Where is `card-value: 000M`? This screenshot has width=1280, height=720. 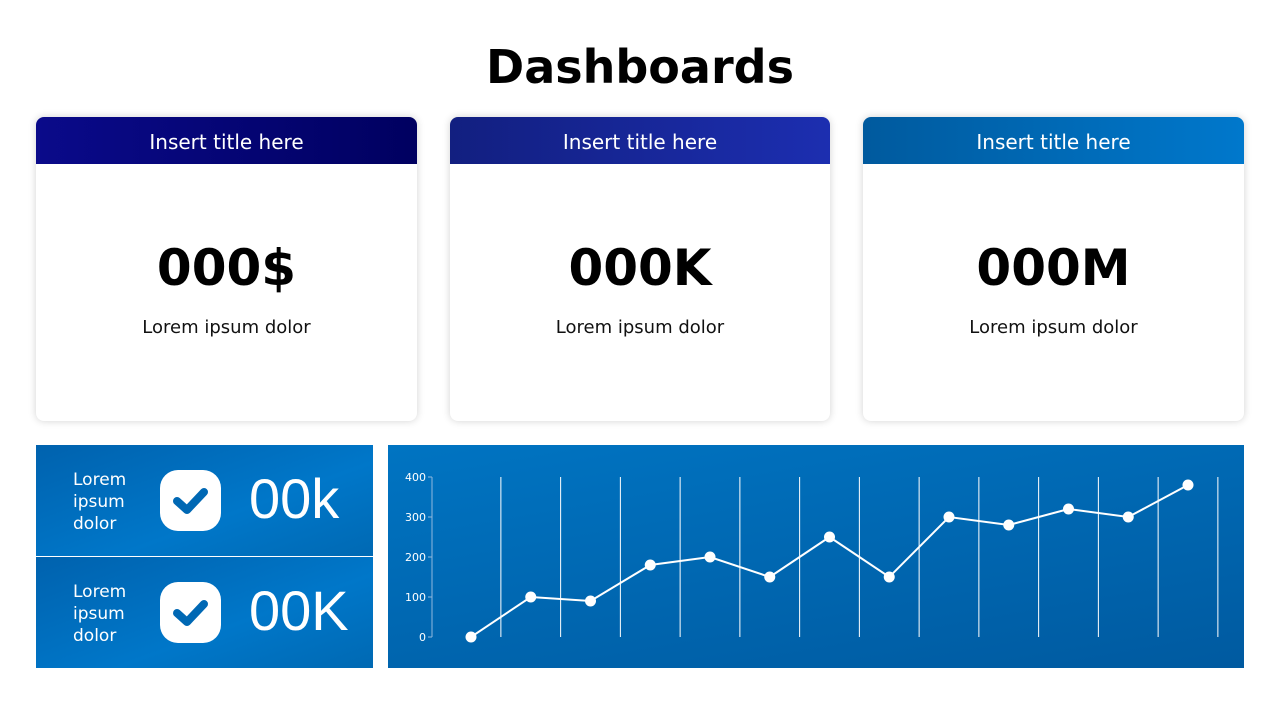
card-value: 000M is located at coordinates (1053, 268).